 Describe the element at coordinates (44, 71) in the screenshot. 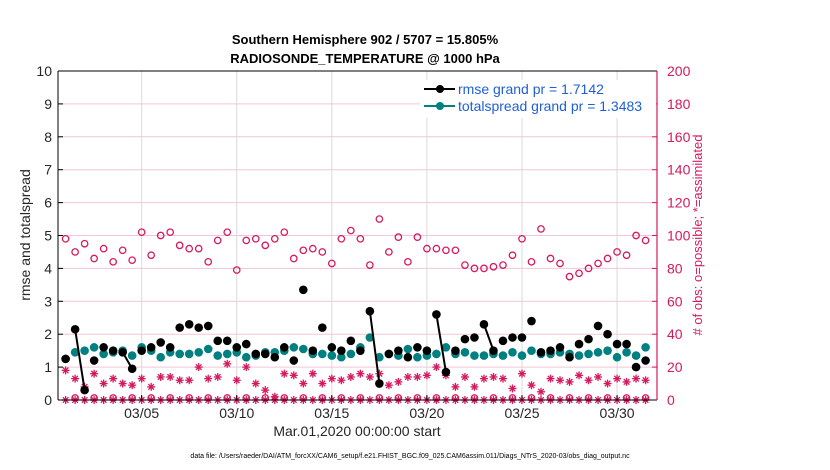

I see `y-tick-label: 10` at that location.